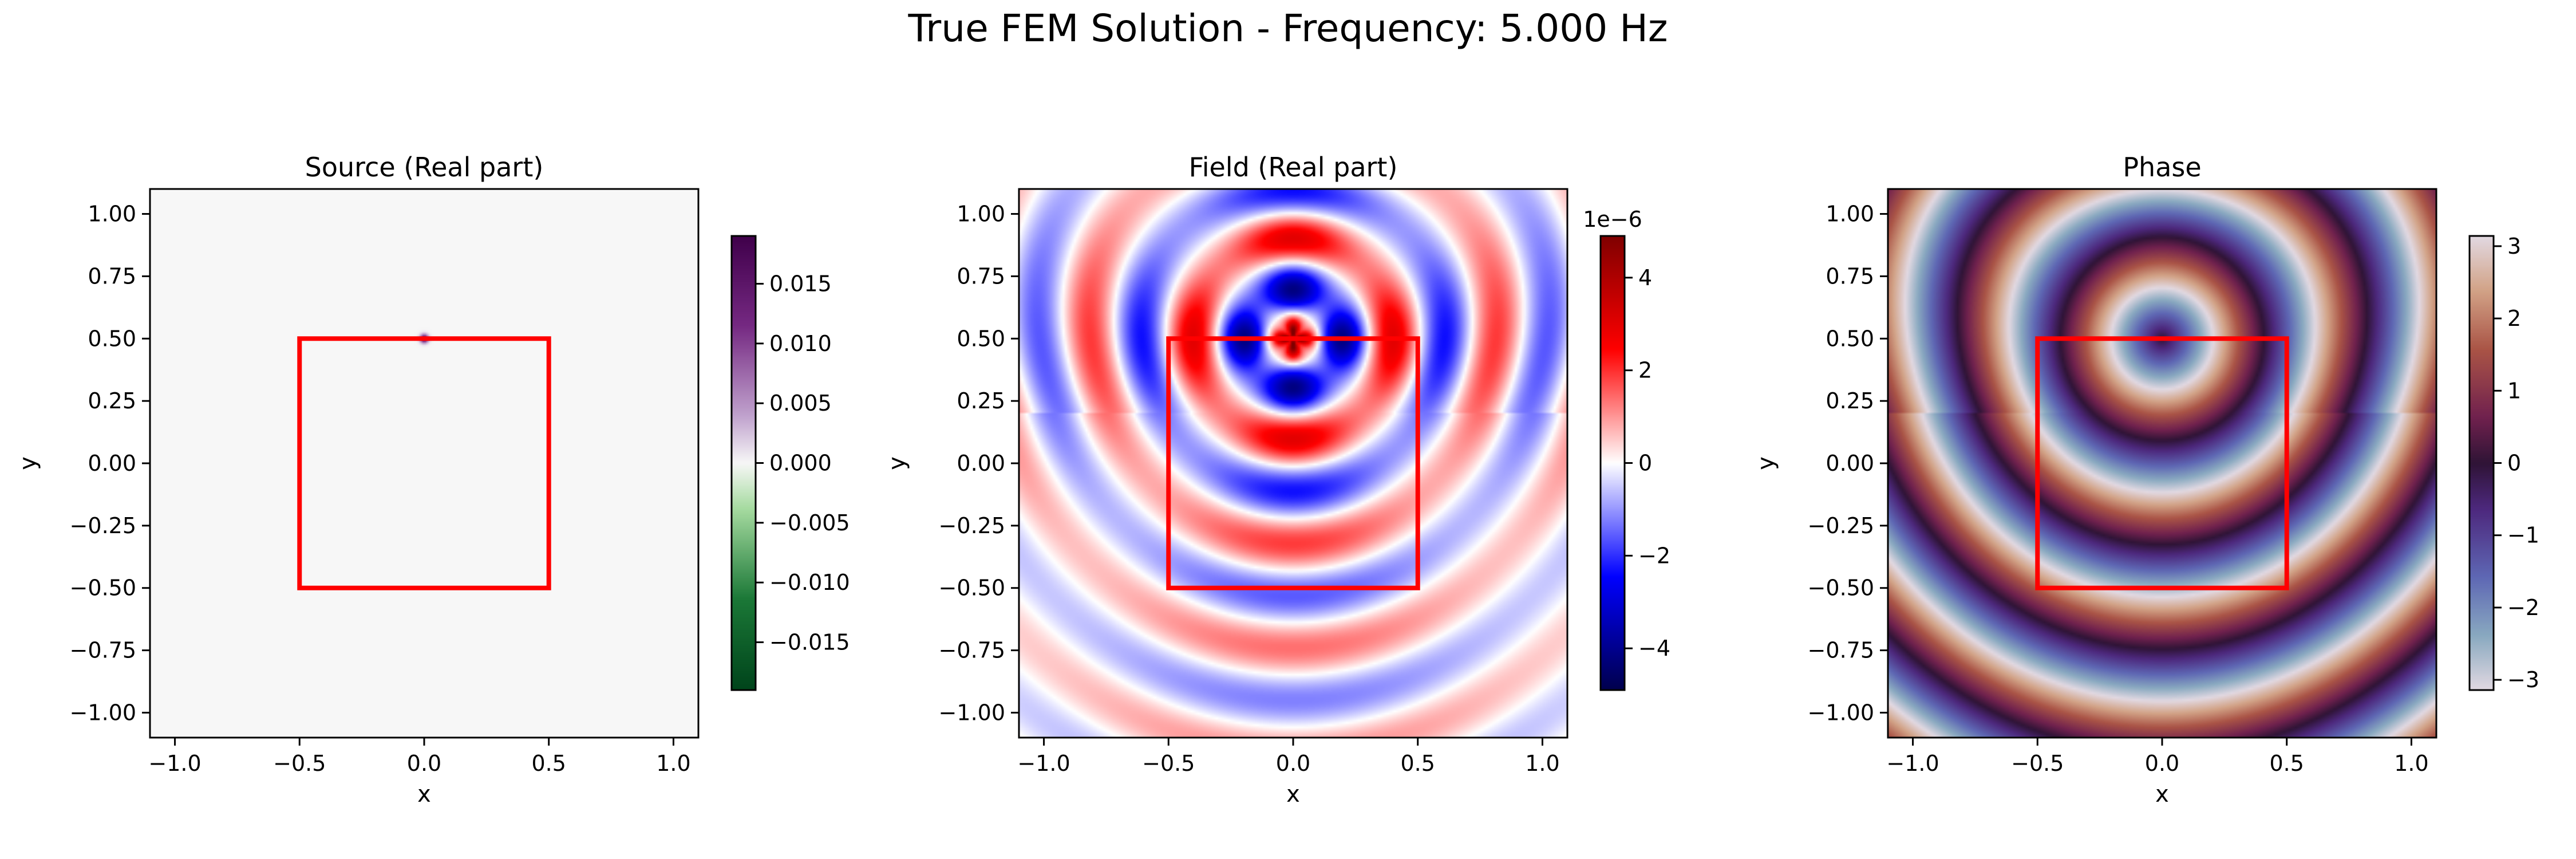  What do you see at coordinates (2503, 463) in the screenshot?
I see `colorbar: 3 2 1 0 −1 −2 −3` at bounding box center [2503, 463].